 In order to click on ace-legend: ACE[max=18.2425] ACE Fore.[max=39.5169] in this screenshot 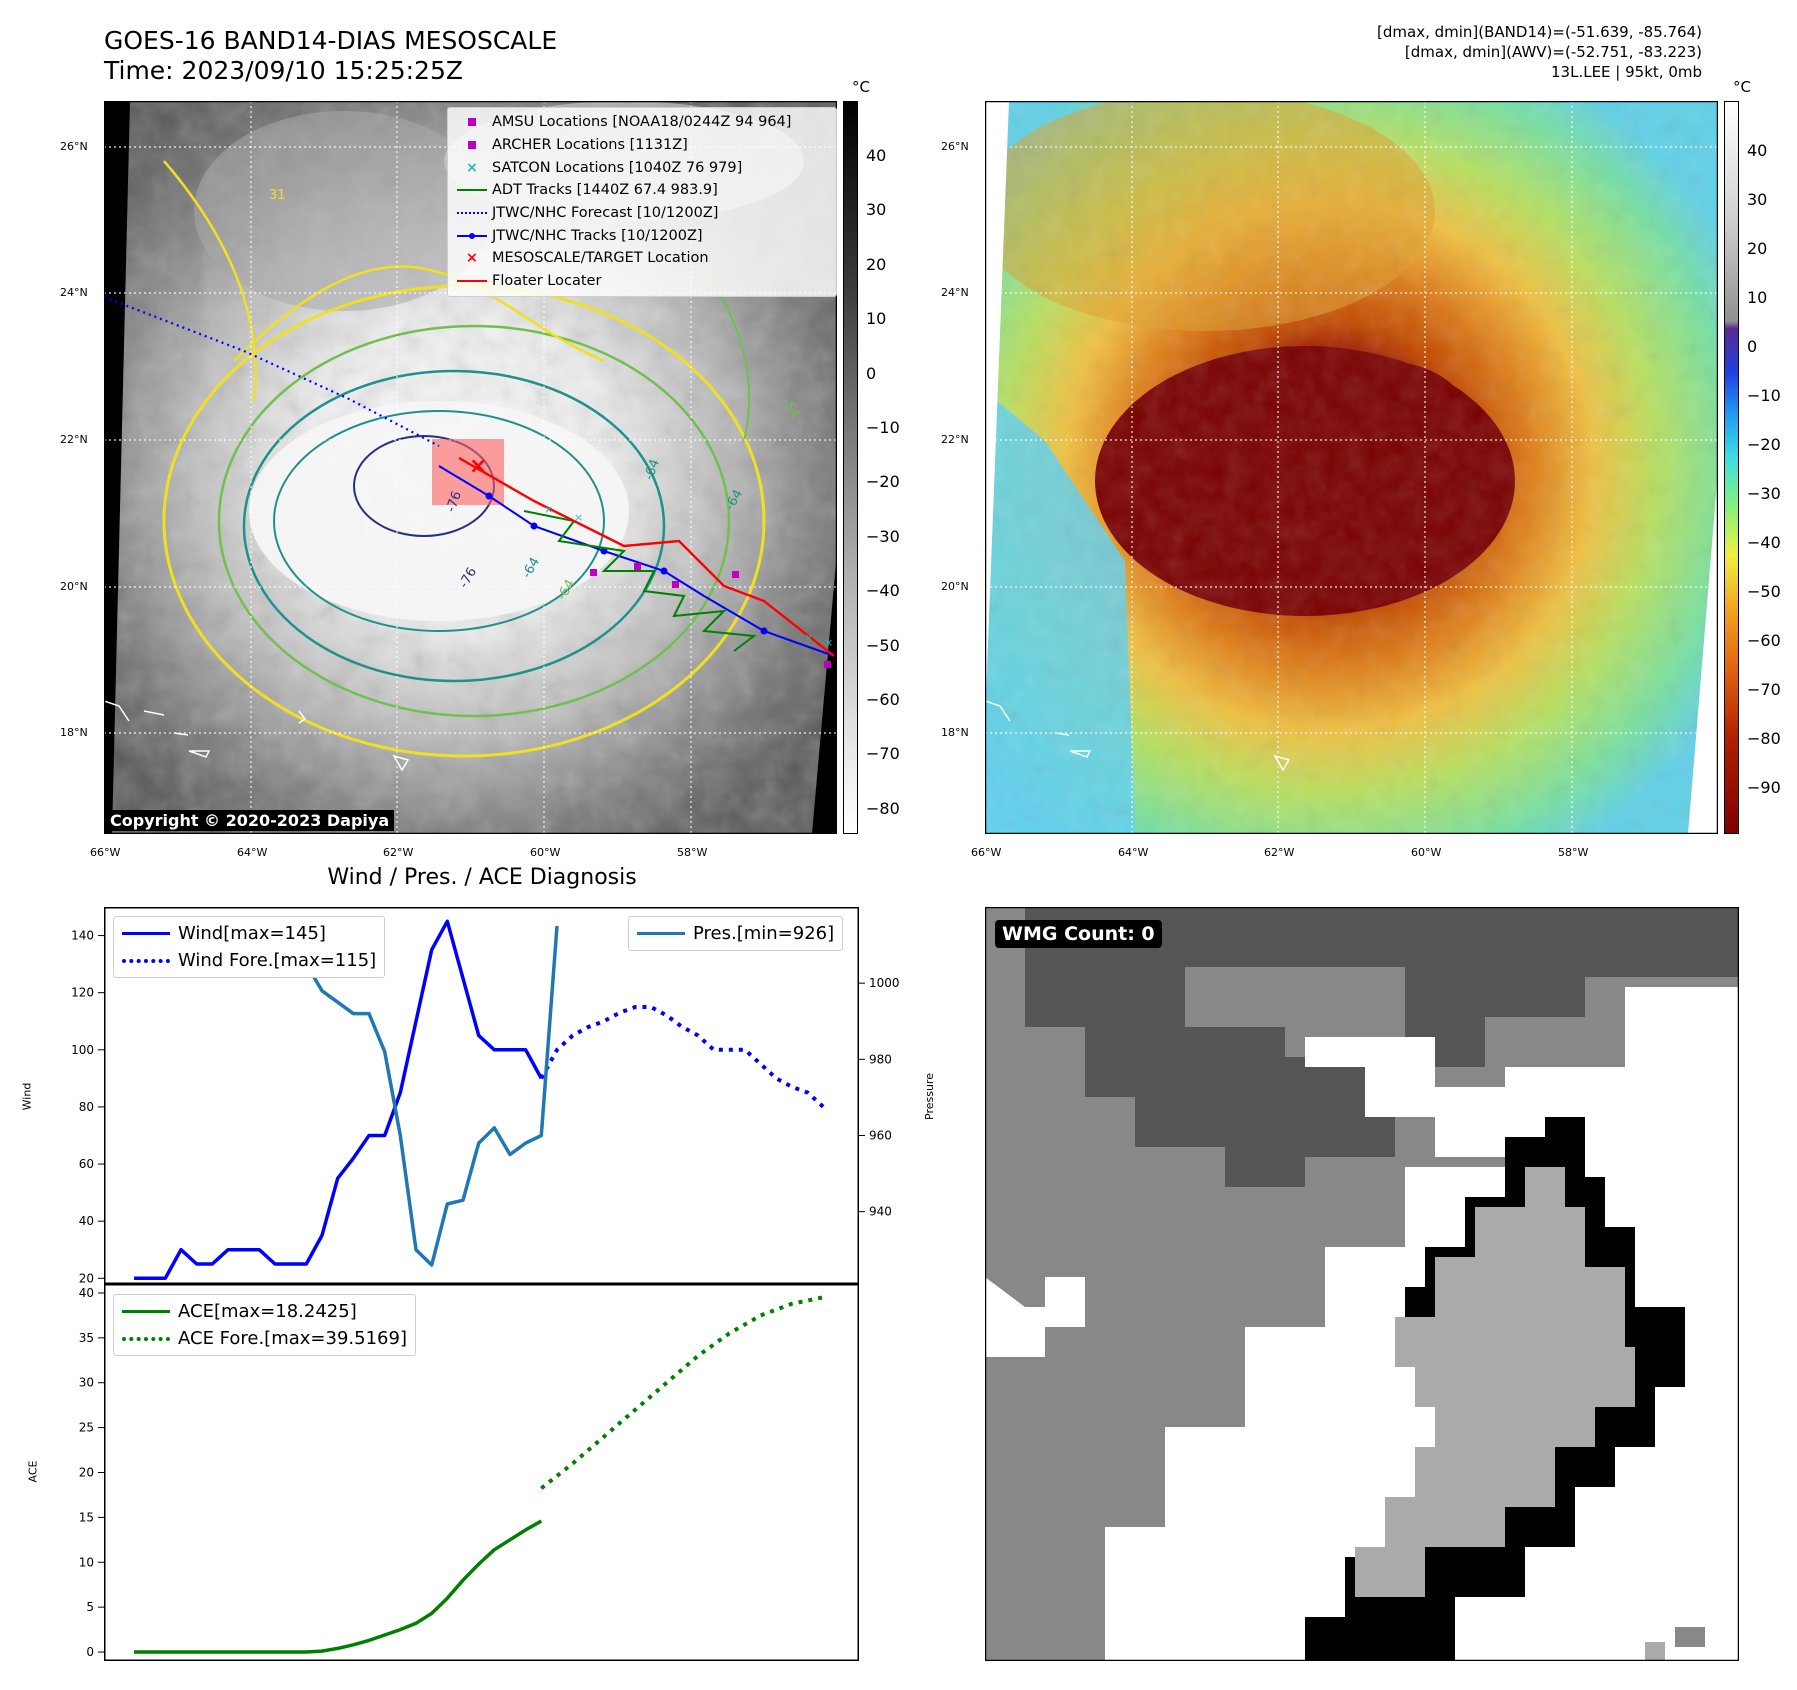, I will do `click(264, 1325)`.